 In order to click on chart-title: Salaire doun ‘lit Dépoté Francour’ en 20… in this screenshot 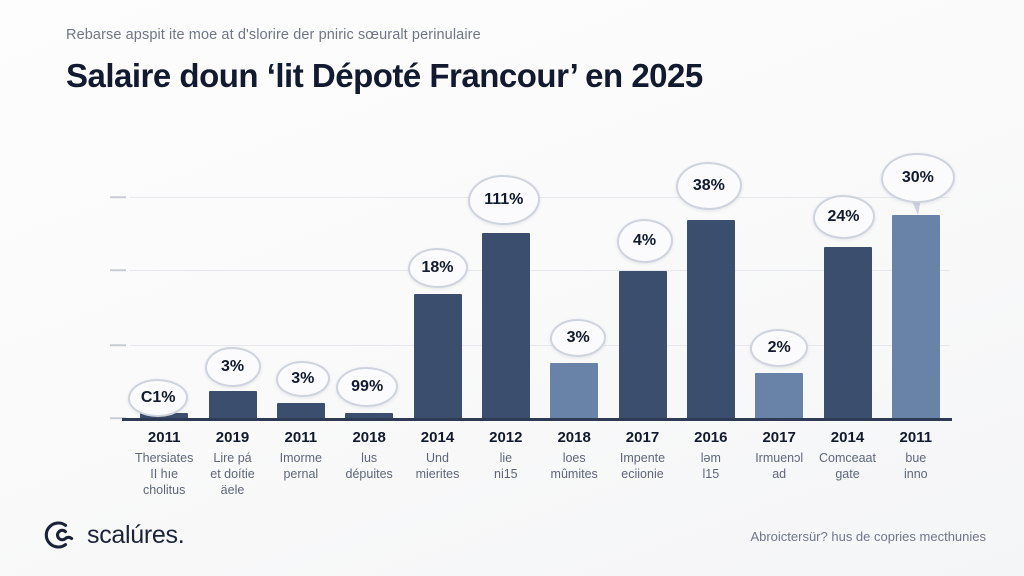, I will do `click(384, 75)`.